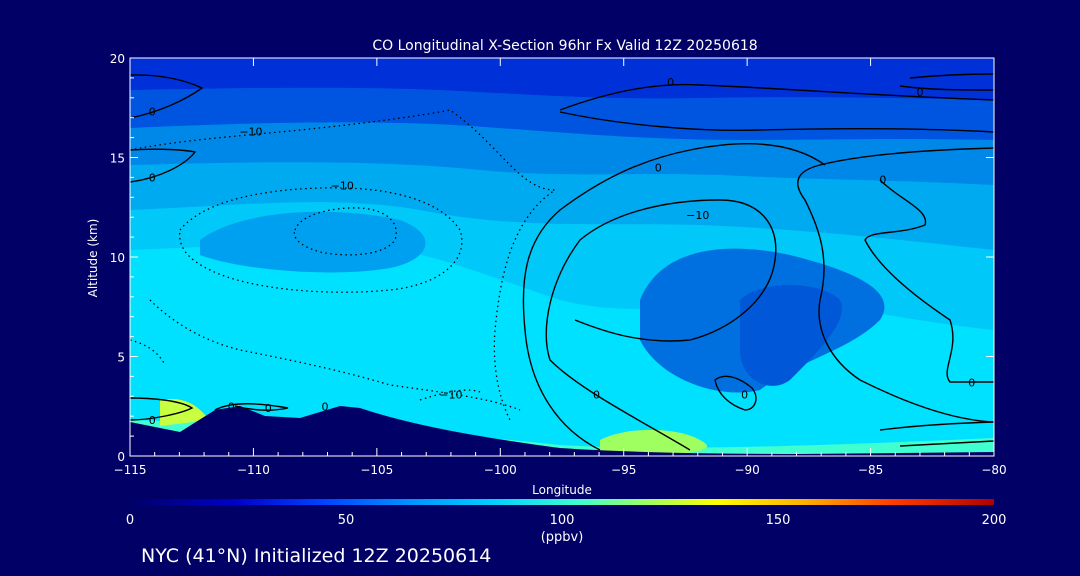  Describe the element at coordinates (562, 520) in the screenshot. I see `colorbar-tick-label: 100` at that location.